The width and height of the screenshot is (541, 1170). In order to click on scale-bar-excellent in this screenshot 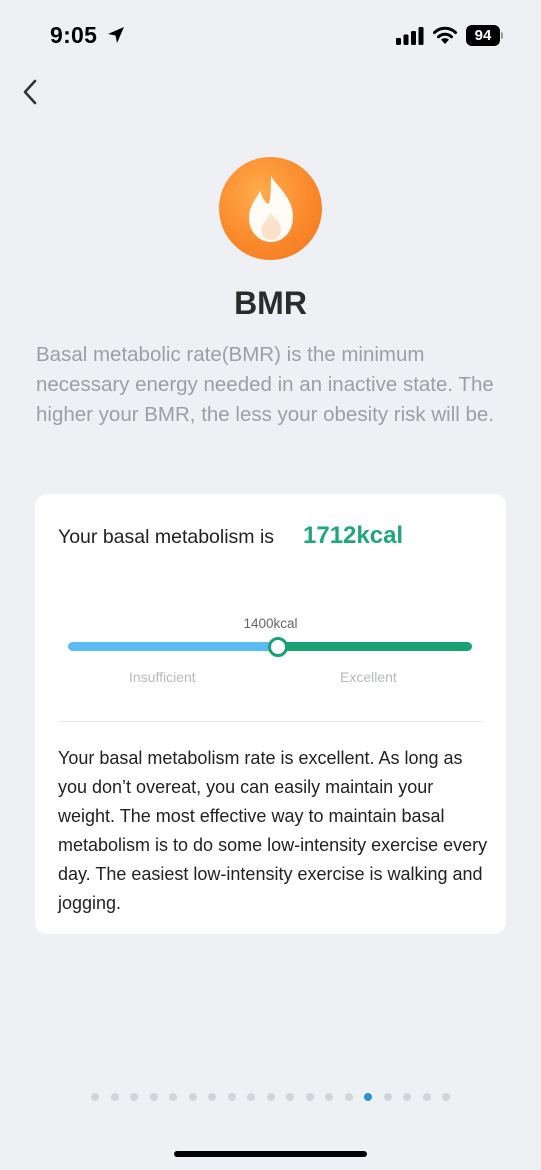, I will do `click(375, 646)`.